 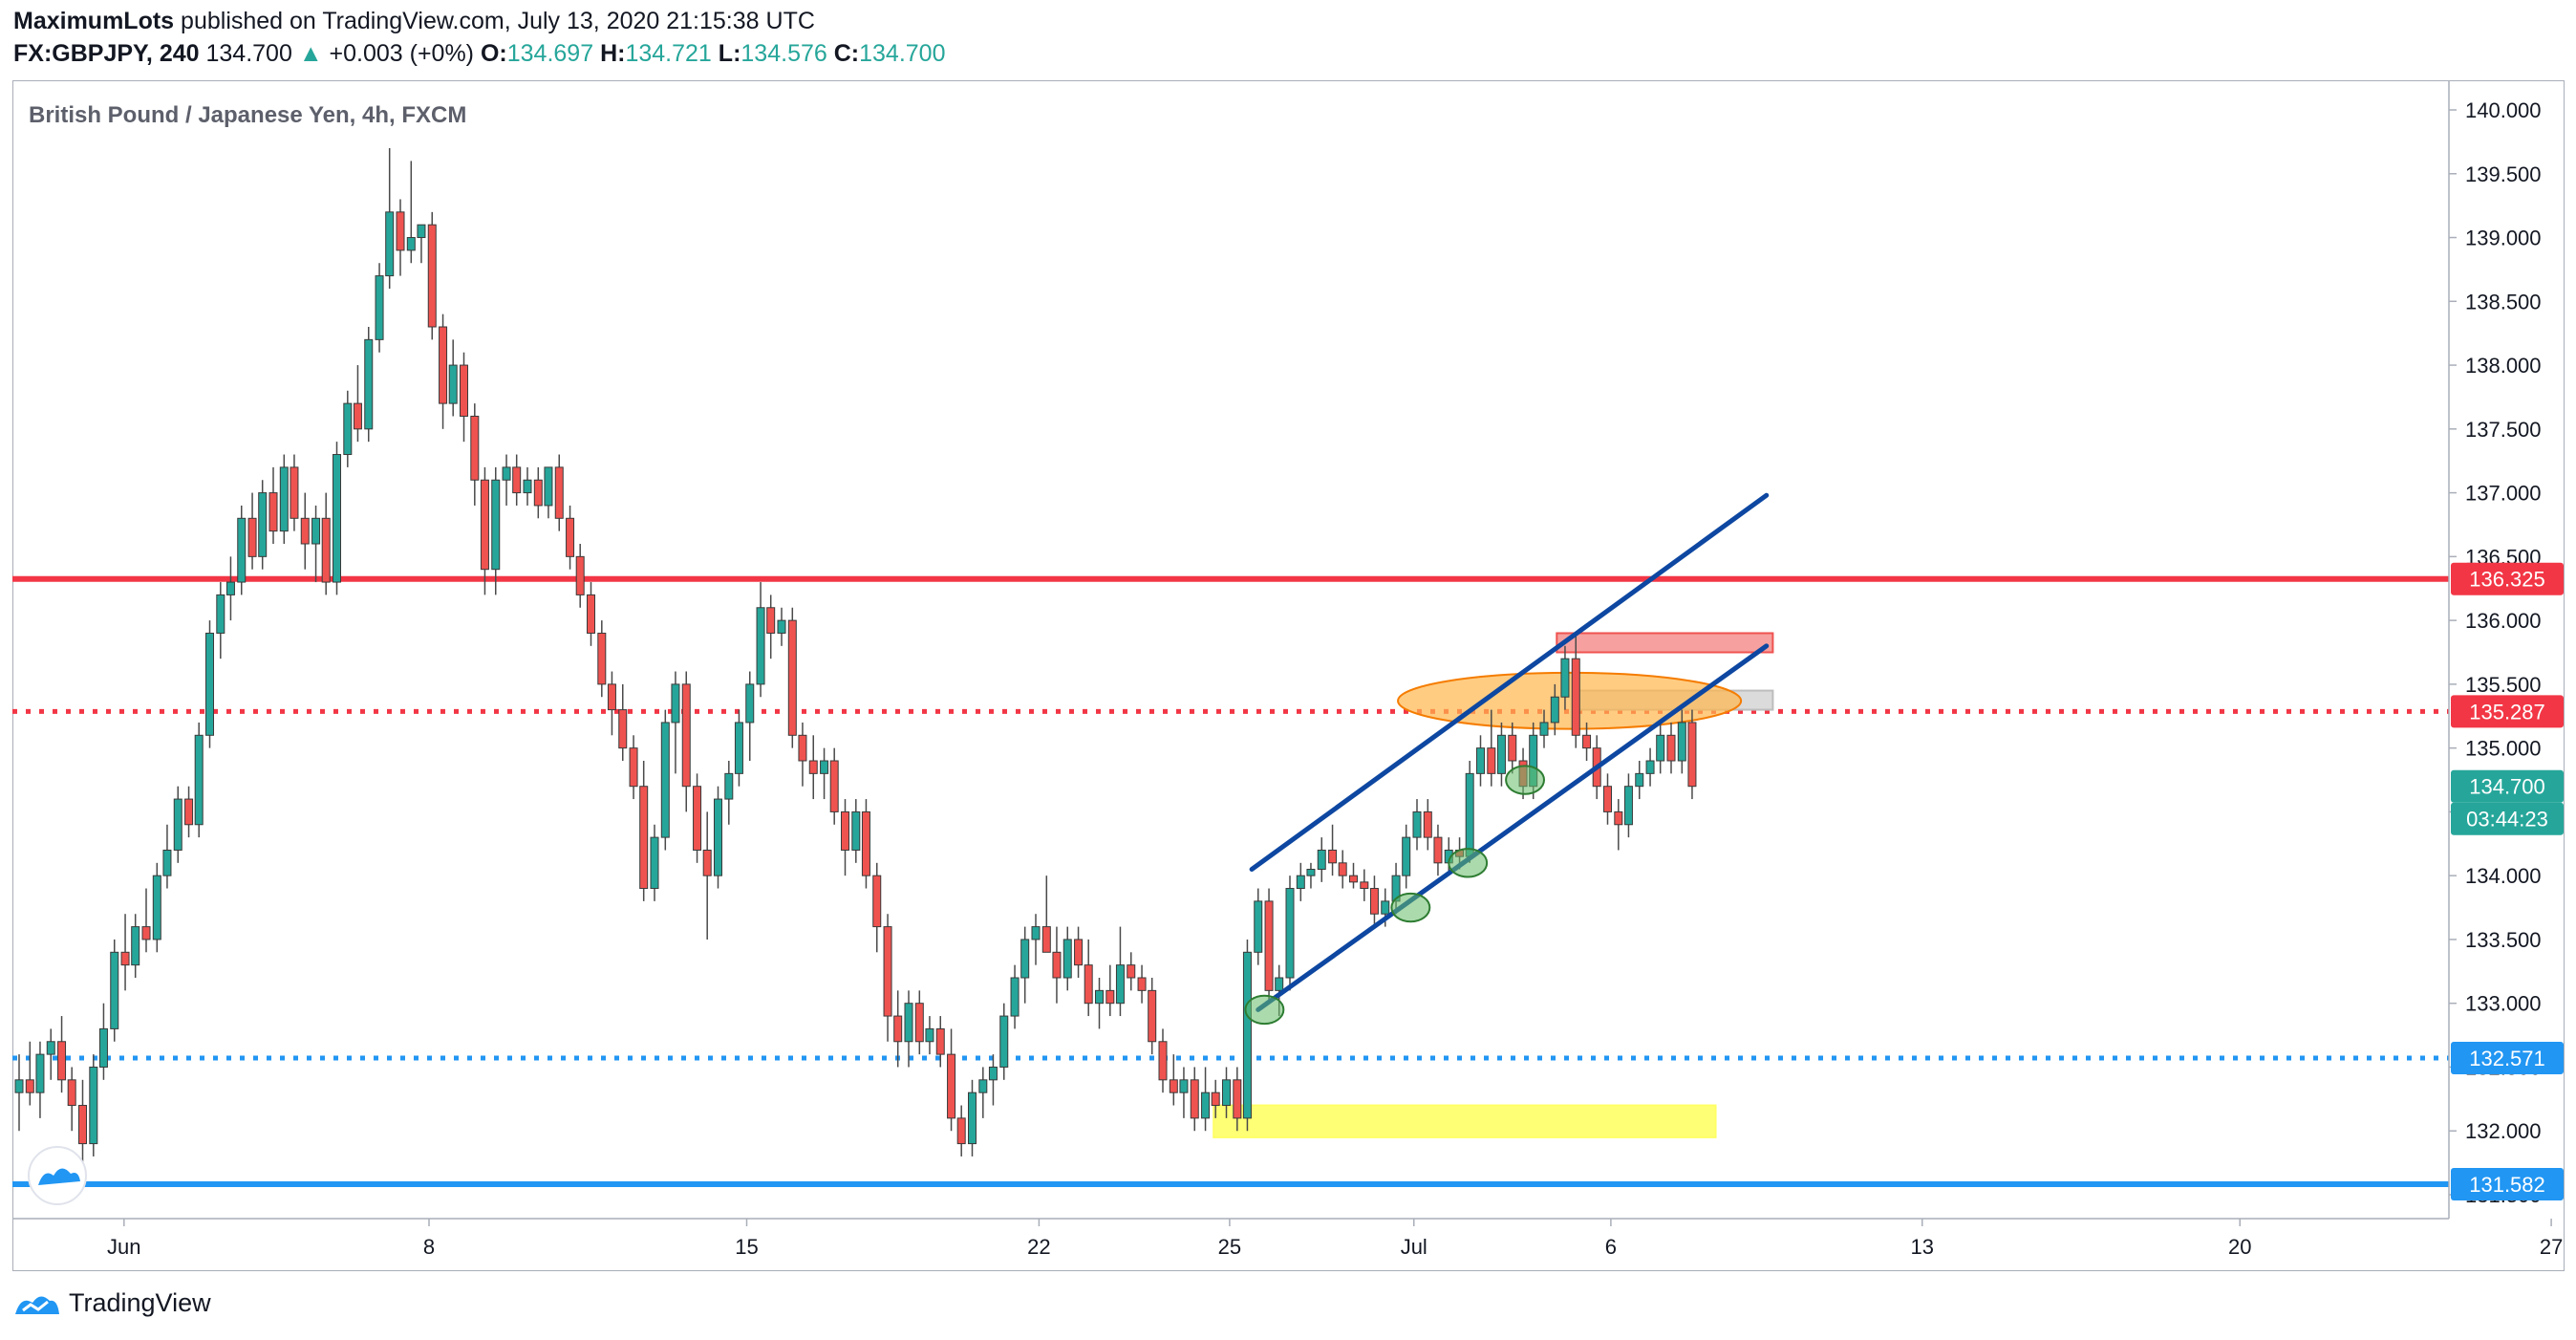 What do you see at coordinates (2503, 685) in the screenshot?
I see `y-tick-label: 135.500` at bounding box center [2503, 685].